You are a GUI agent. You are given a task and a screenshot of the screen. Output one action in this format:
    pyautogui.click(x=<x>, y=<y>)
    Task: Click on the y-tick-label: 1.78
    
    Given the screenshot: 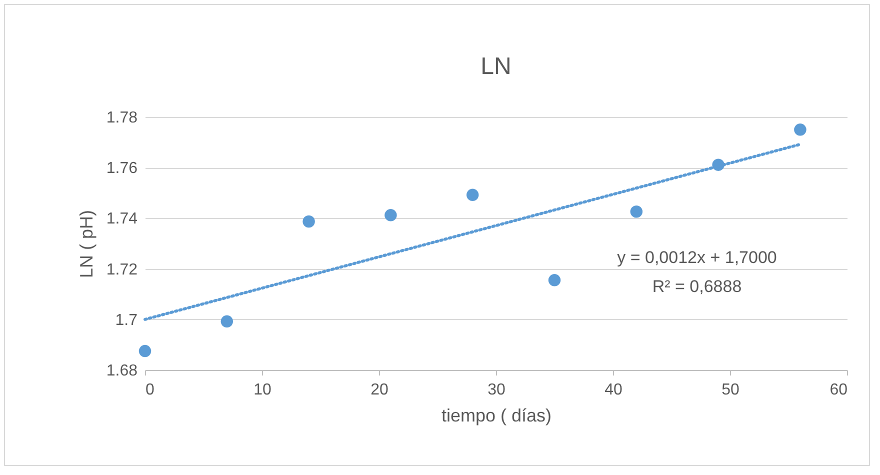 What is the action you would take?
    pyautogui.click(x=122, y=118)
    